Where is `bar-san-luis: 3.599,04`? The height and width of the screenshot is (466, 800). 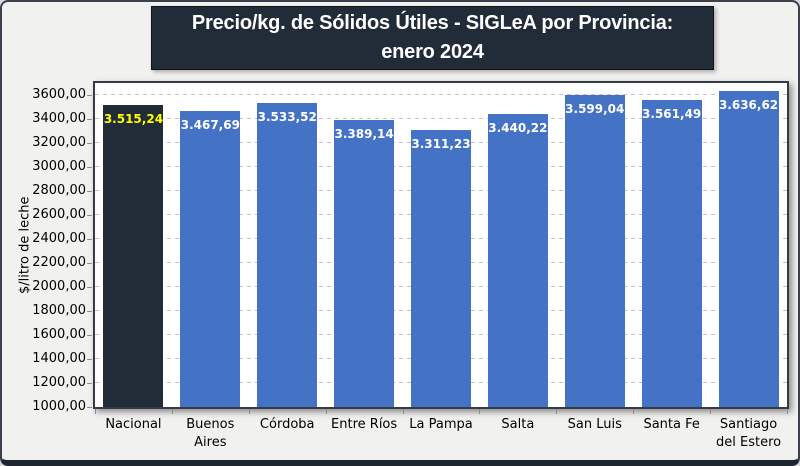
bar-san-luis: 3.599,04 is located at coordinates (594, 251).